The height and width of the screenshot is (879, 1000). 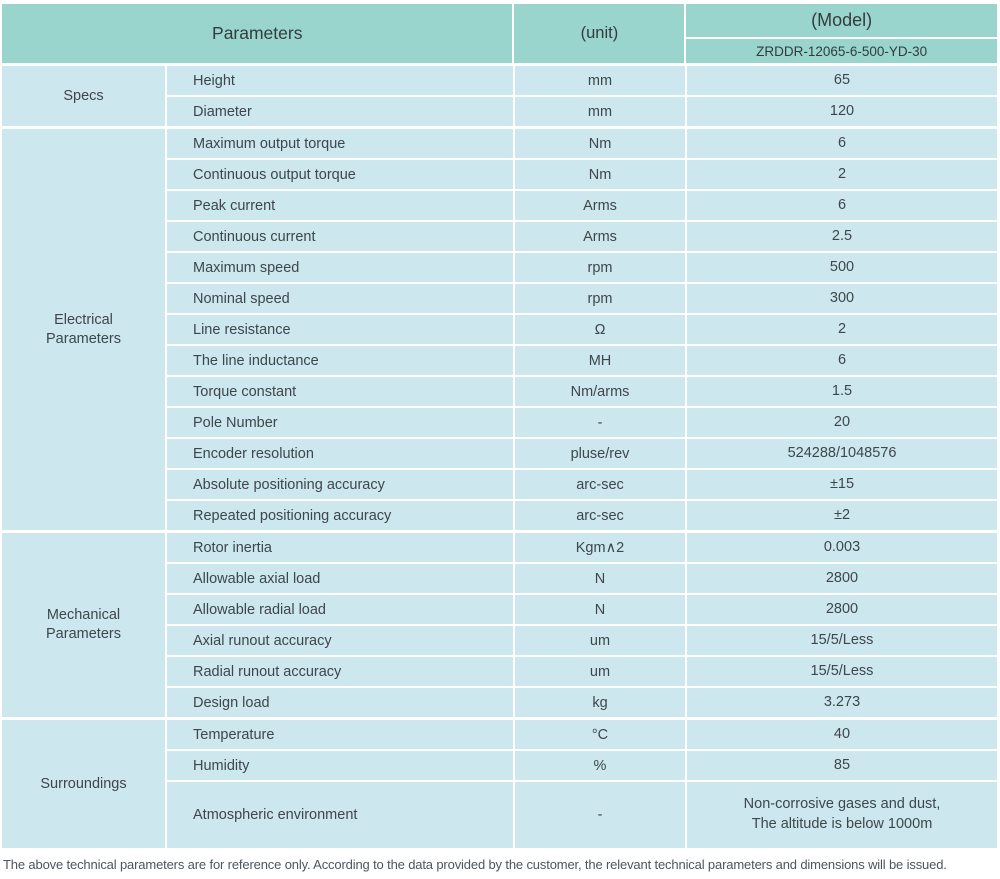 What do you see at coordinates (340, 111) in the screenshot?
I see `param-cell: Diameter` at bounding box center [340, 111].